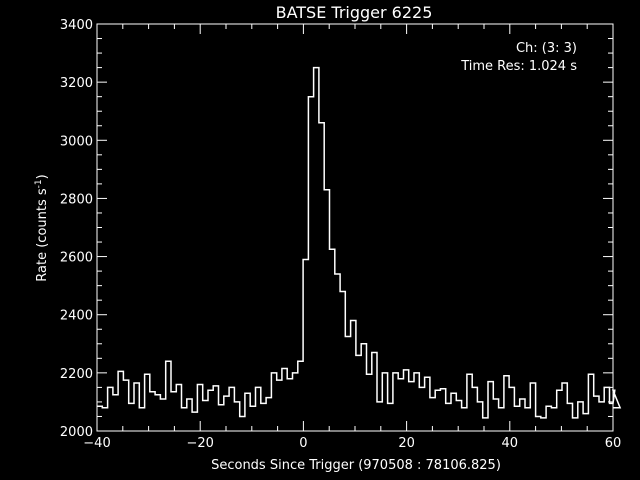 This screenshot has height=480, width=640. What do you see at coordinates (76, 83) in the screenshot?
I see `y-tick-label: 3200` at bounding box center [76, 83].